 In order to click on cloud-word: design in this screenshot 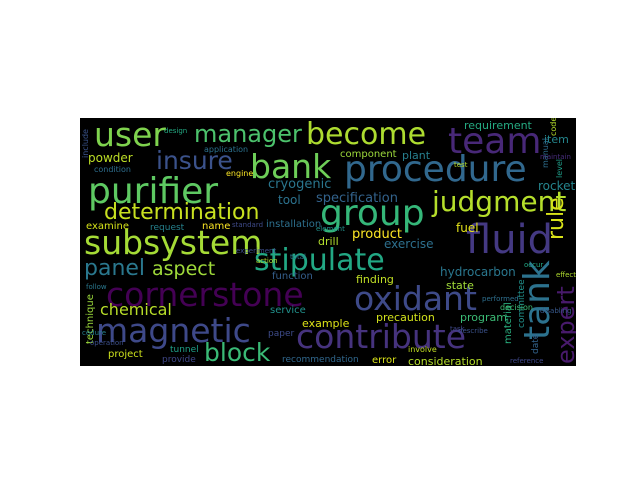, I will do `click(176, 131)`.